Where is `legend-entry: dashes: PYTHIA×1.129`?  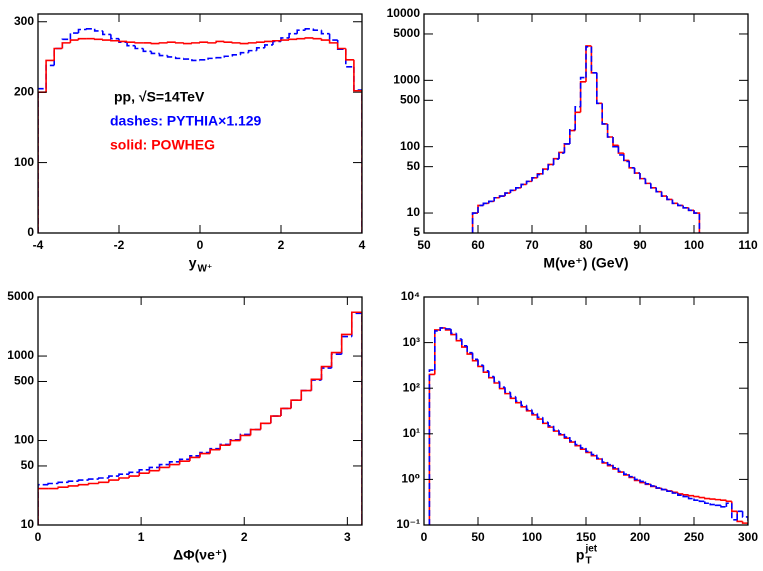 legend-entry: dashes: PYTHIA×1.129 is located at coordinates (186, 121).